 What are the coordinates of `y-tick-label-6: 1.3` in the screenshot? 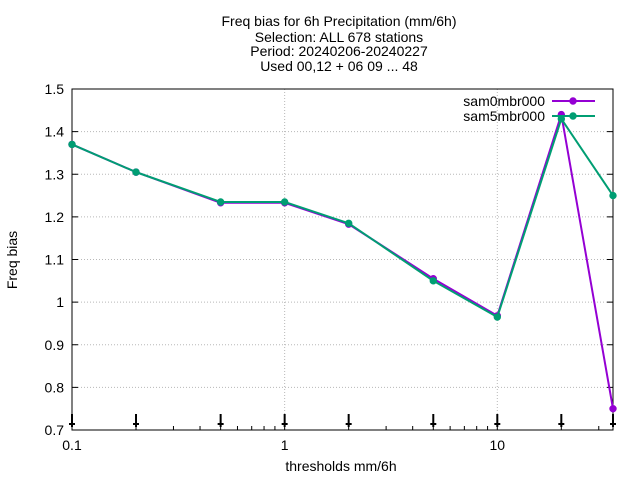 It's located at (55, 174).